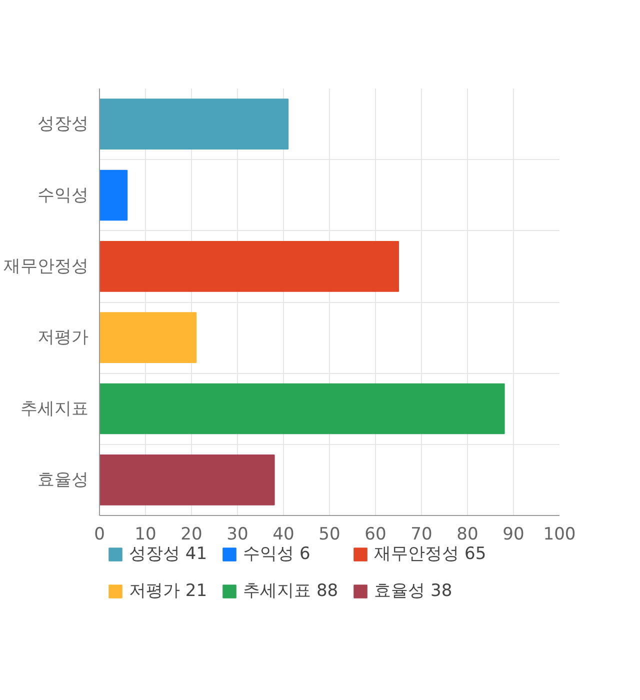 The image size is (640, 700). What do you see at coordinates (430, 554) in the screenshot?
I see `legend-label: 재무안정성 65` at bounding box center [430, 554].